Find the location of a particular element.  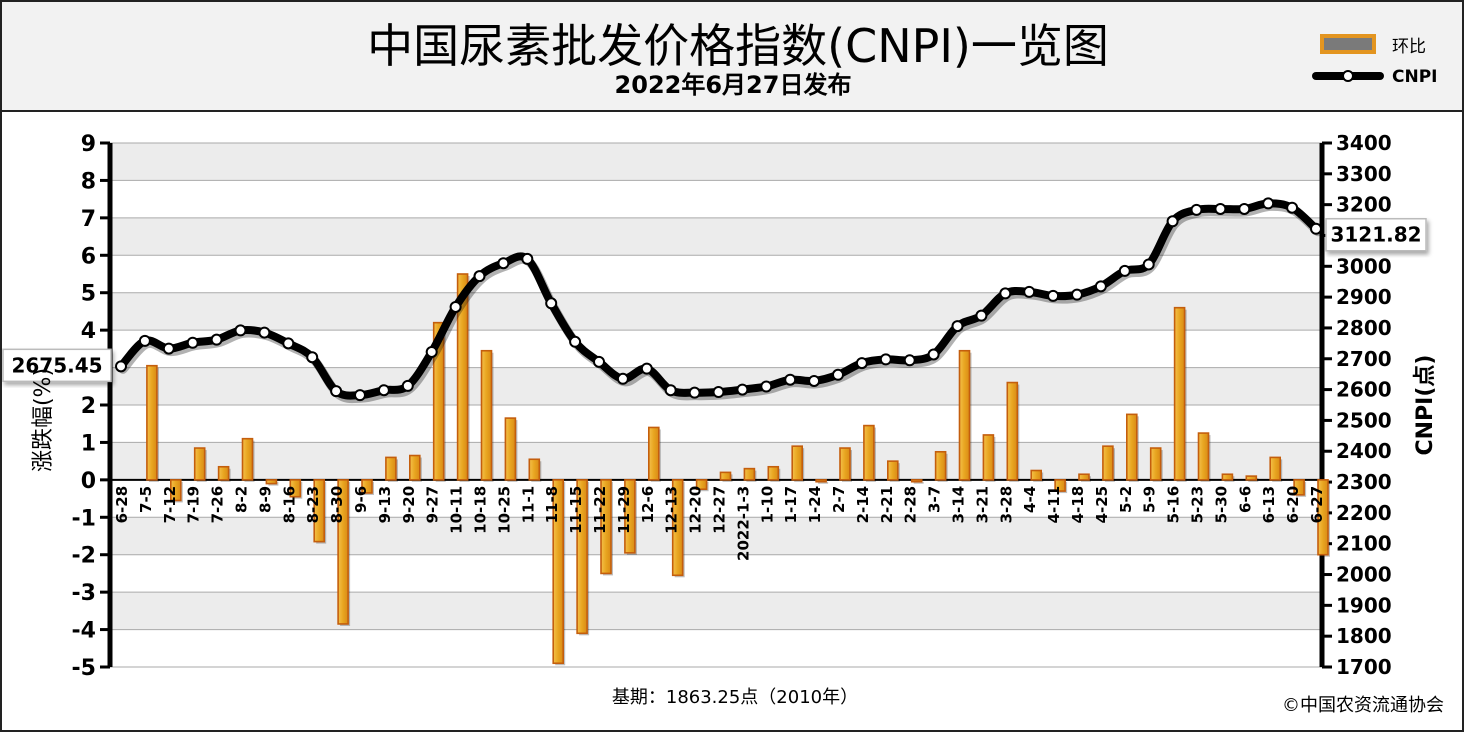

left-tick-label: 4 is located at coordinates (88, 331).